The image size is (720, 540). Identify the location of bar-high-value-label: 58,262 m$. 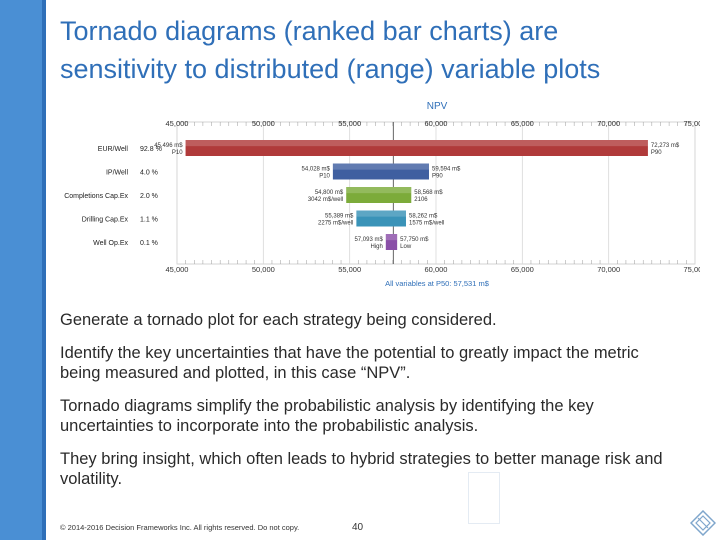
(423, 217).